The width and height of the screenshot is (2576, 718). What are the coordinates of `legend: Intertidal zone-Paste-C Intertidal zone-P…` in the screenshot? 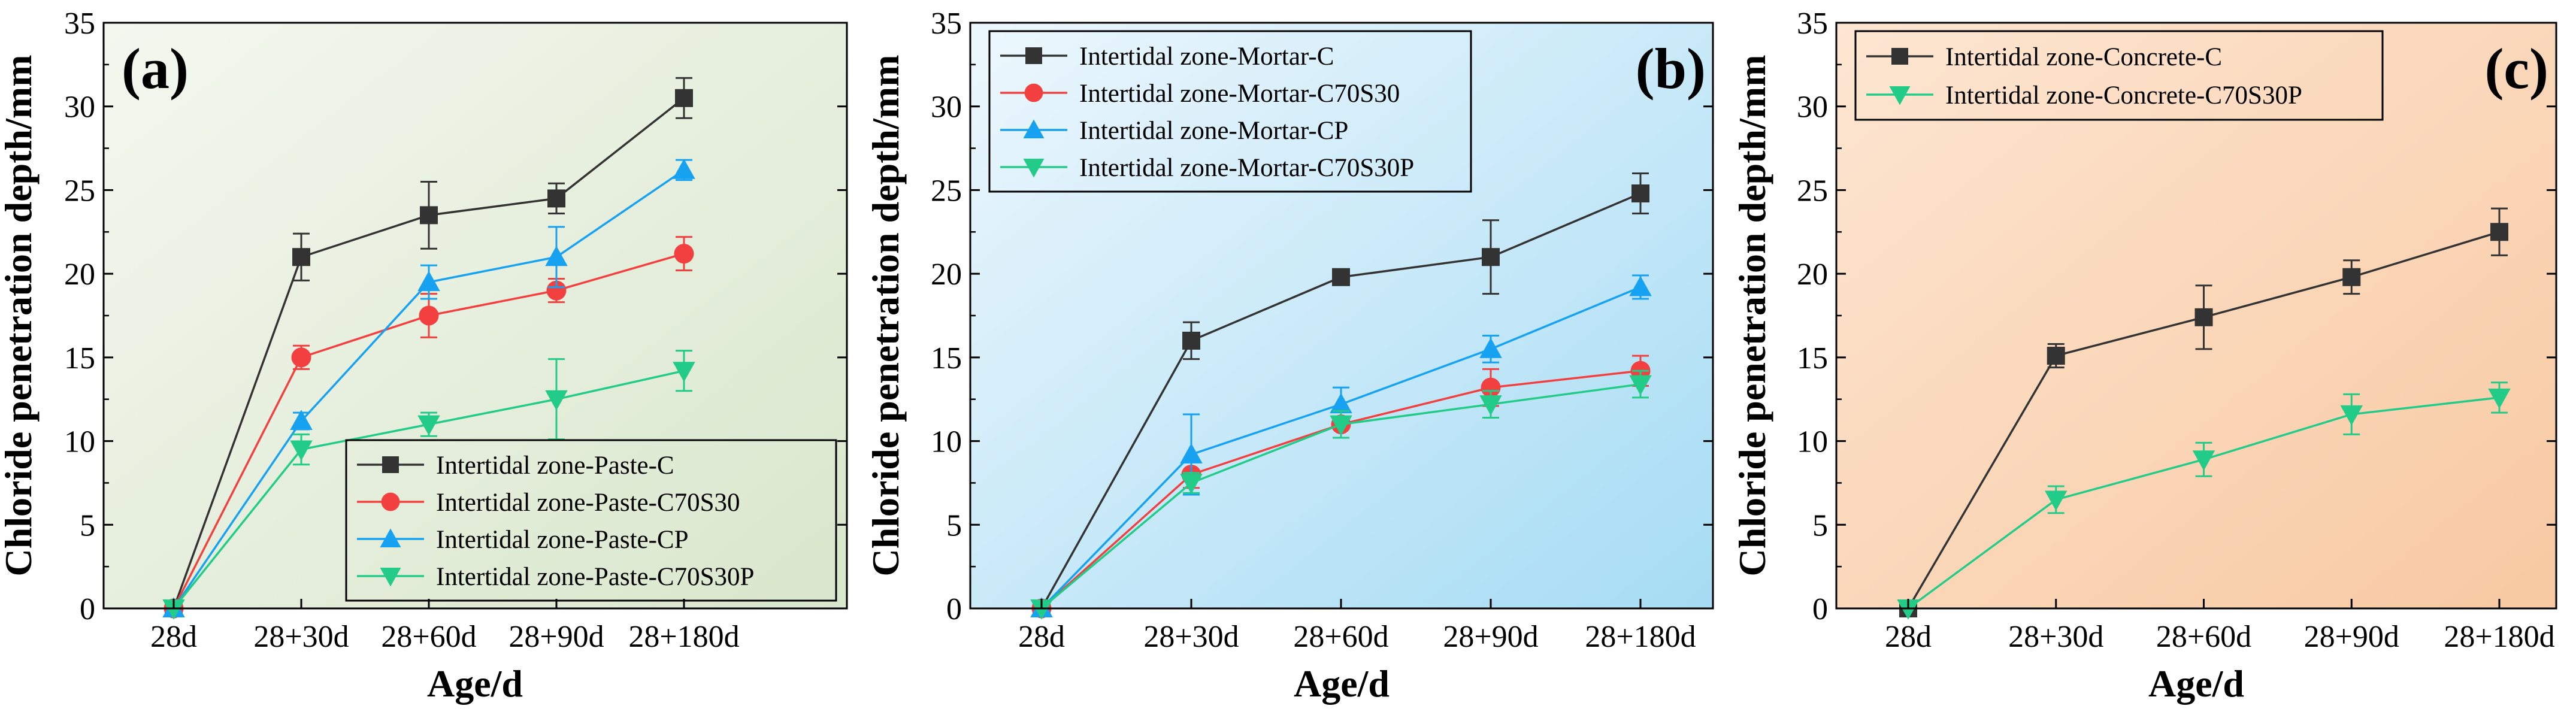 It's located at (591, 520).